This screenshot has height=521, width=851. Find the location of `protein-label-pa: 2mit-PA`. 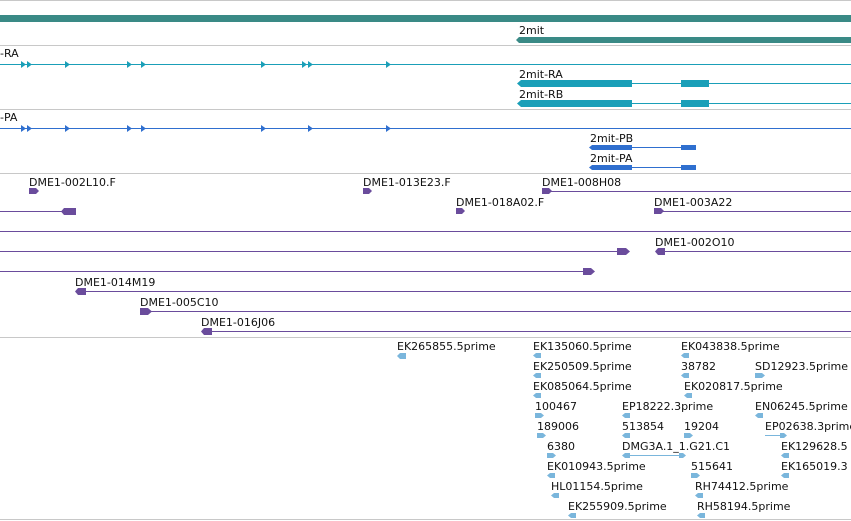

protein-label-pa: 2mit-PA is located at coordinates (611, 158).